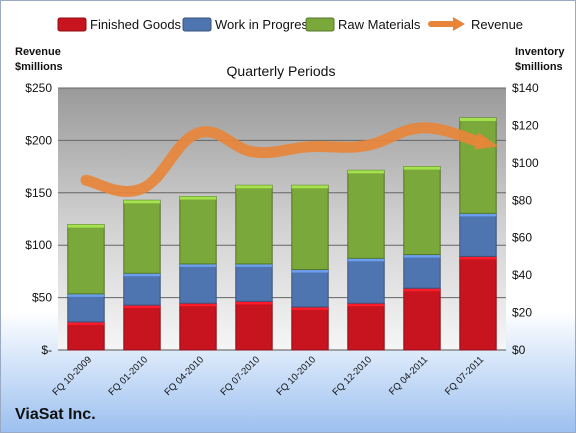 Image resolution: width=576 pixels, height=433 pixels. I want to click on x-tick-label: FQ 07-2010, so click(240, 376).